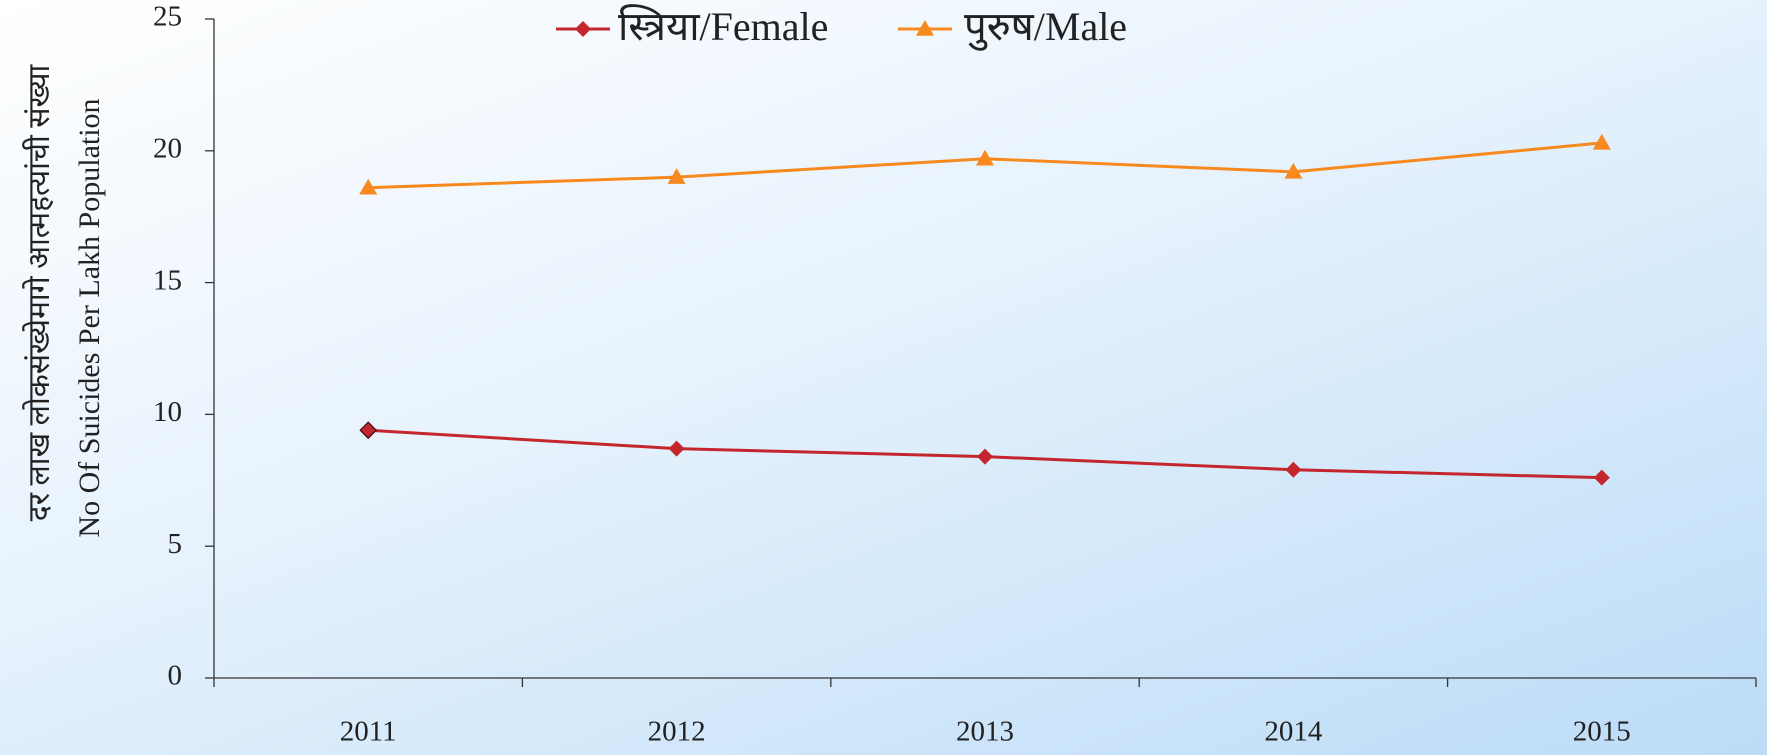 The image size is (1767, 755). Describe the element at coordinates (368, 732) in the screenshot. I see `x-tick-label: 2011` at that location.